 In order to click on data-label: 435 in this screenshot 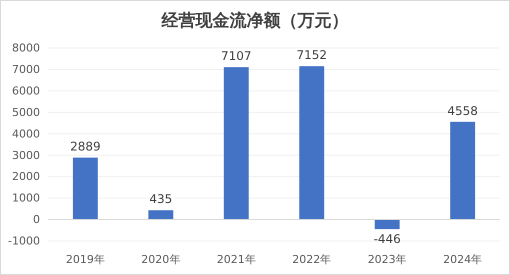, I will do `click(160, 199)`.